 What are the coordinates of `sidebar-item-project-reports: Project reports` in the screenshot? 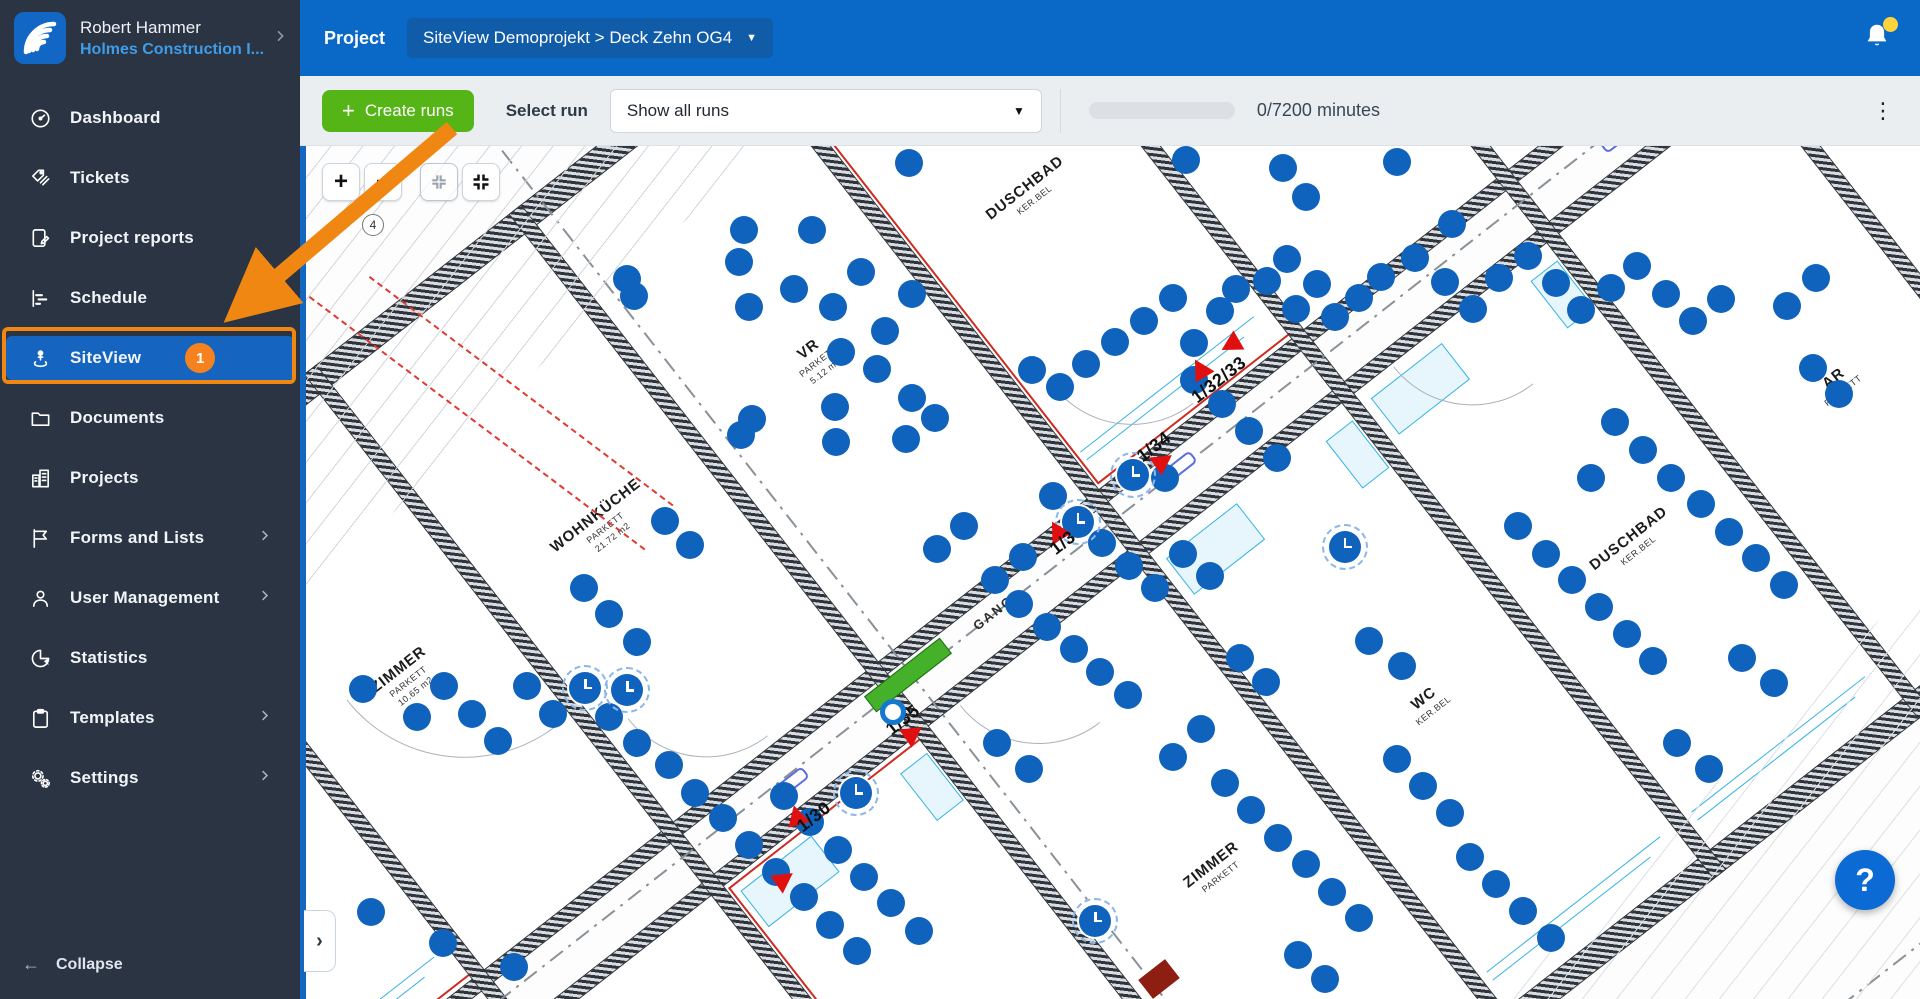 It's located at (150, 238).